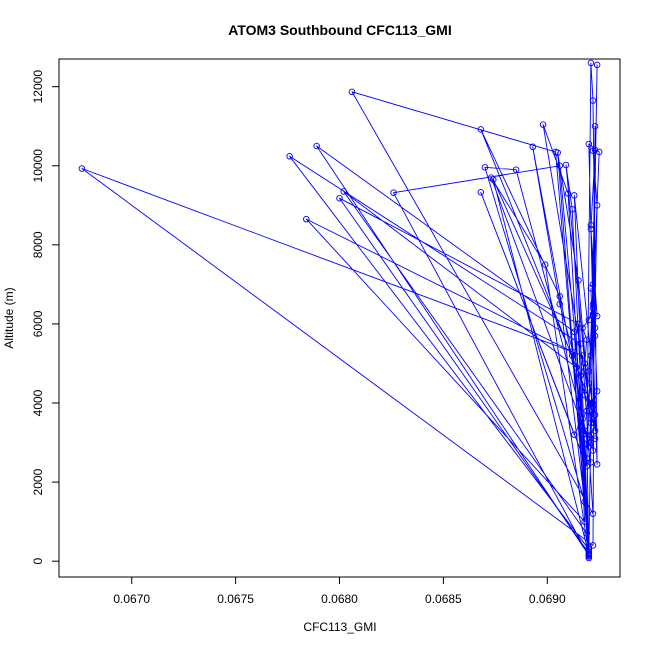 This screenshot has height=650, width=650. What do you see at coordinates (38, 166) in the screenshot?
I see `y-tick-label: 10000` at bounding box center [38, 166].